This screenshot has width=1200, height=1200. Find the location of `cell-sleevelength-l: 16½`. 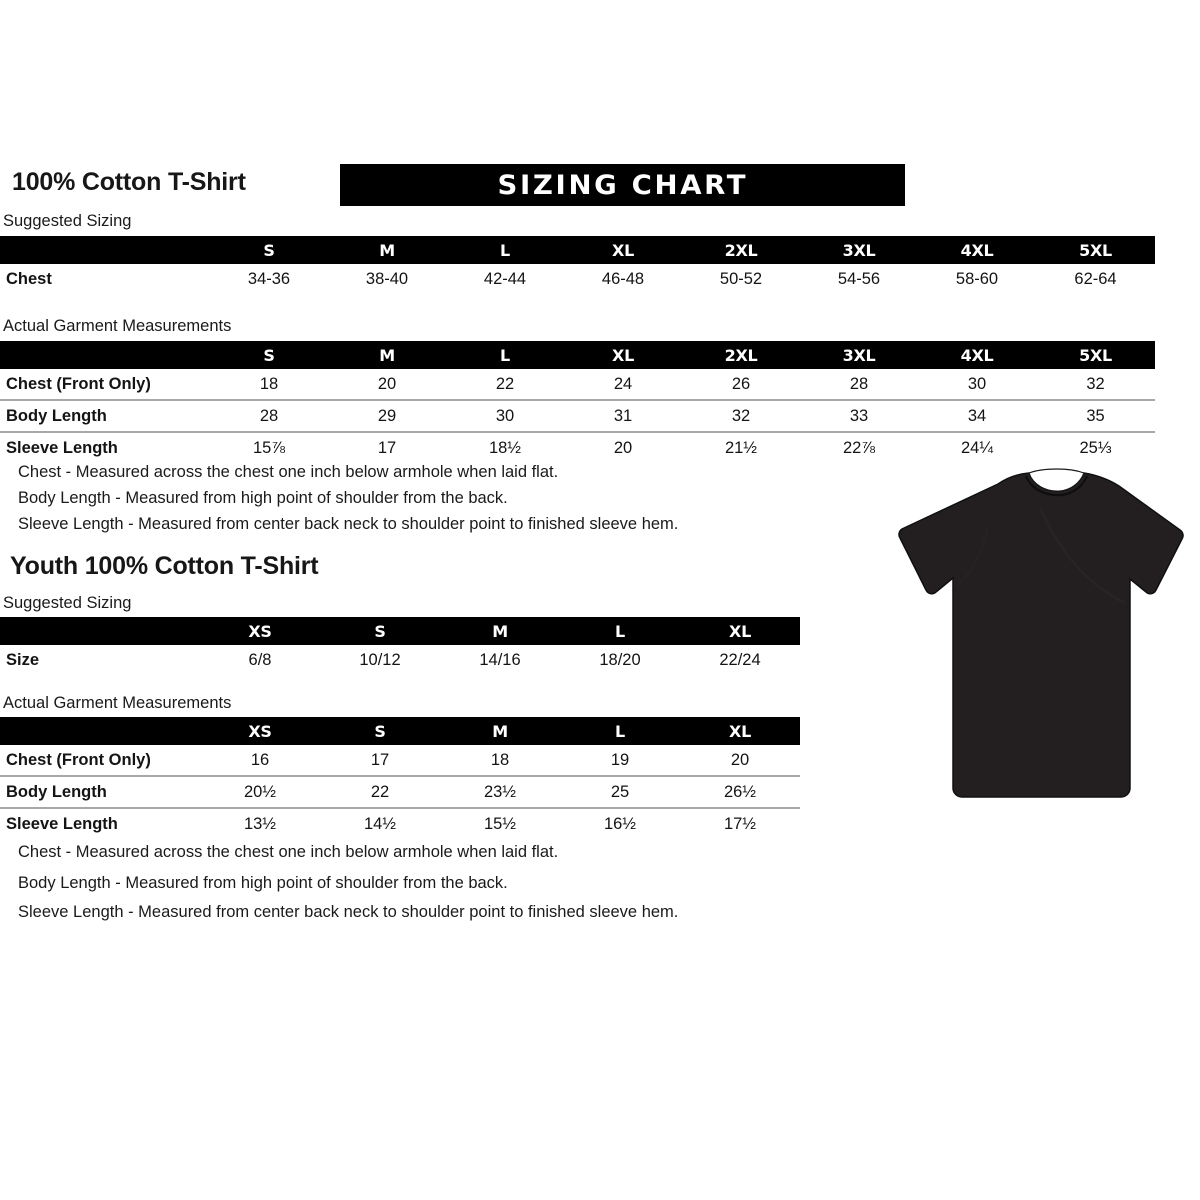

cell-sleevelength-l: 16½ is located at coordinates (620, 823).